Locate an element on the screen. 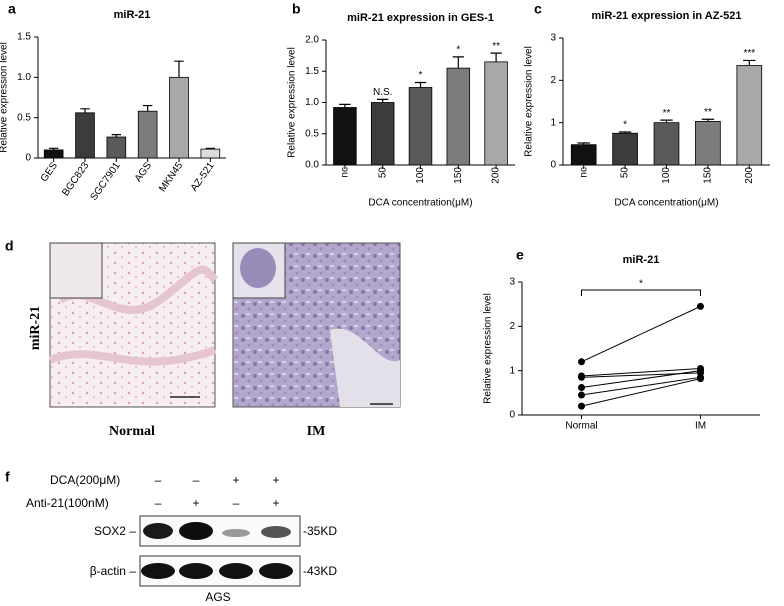 The height and width of the screenshot is (606, 784). significance-label: * is located at coordinates (641, 284).